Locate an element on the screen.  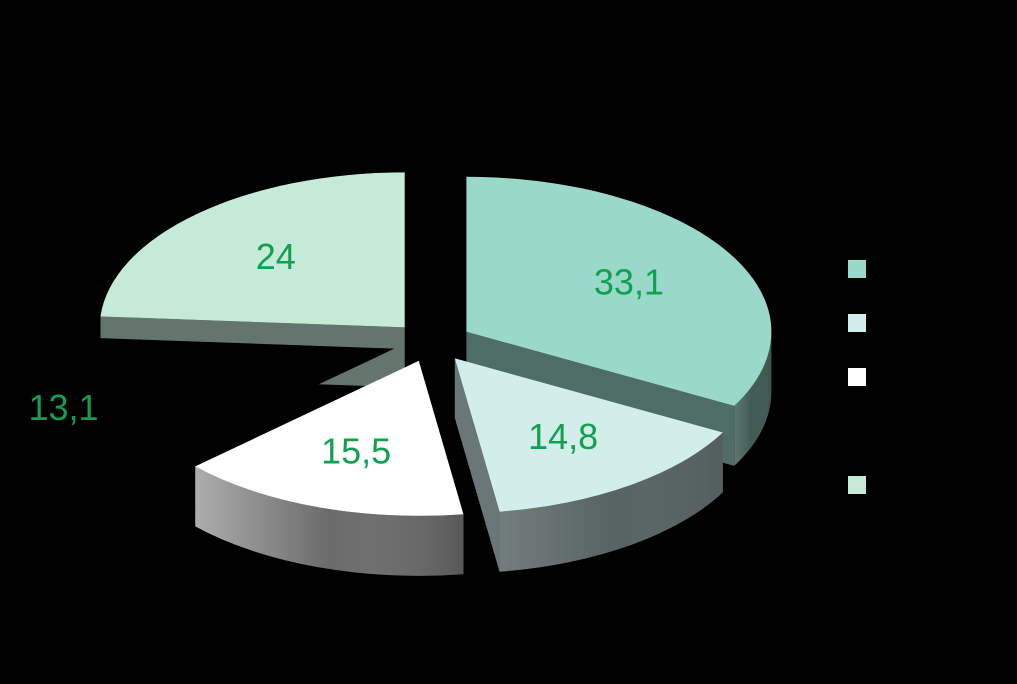
legend is located at coordinates (857, 377).